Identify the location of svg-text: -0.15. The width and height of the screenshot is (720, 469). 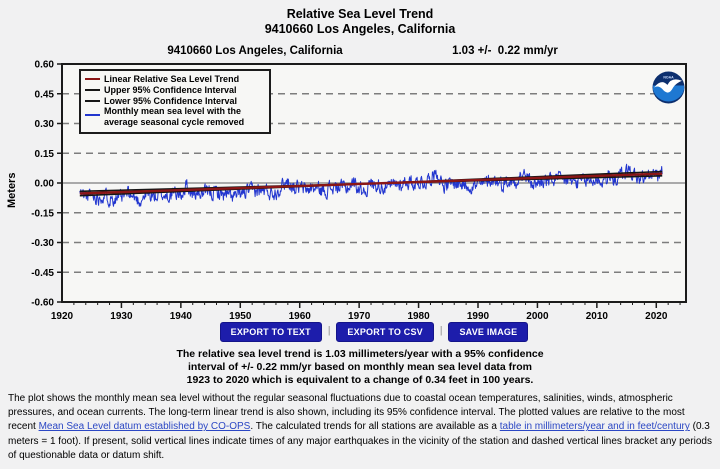
(42, 213).